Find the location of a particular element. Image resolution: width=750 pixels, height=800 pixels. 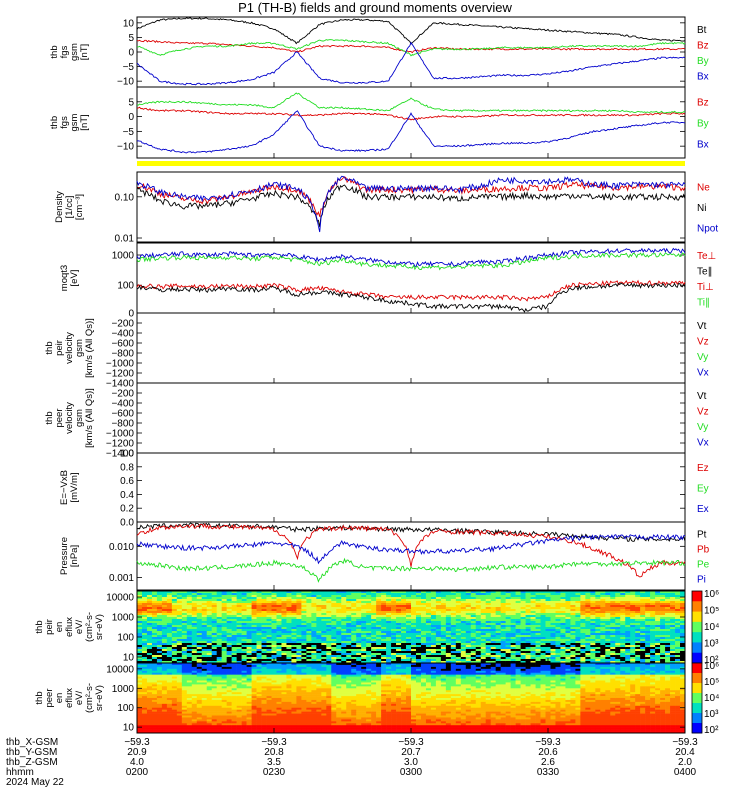

x-tick-label: 2.6 is located at coordinates (548, 762).